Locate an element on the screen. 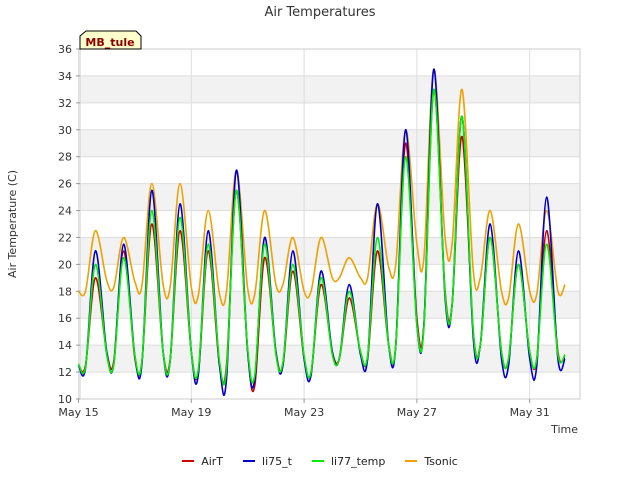 This screenshot has width=640, height=480. y-tick-label: 26 is located at coordinates (65, 184).